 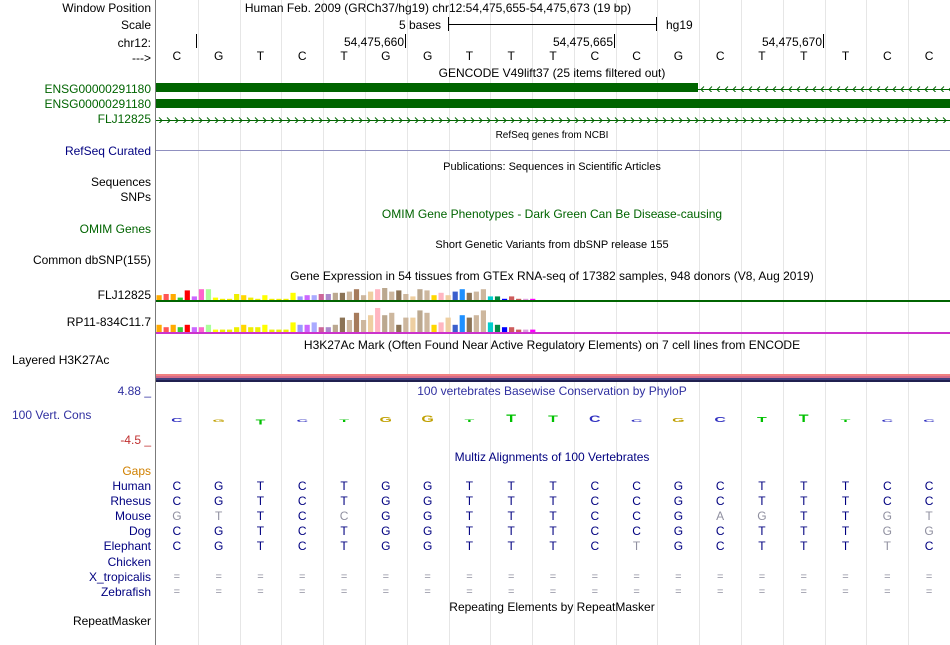 I want to click on conservation-base-glyph: G, so click(x=427, y=418).